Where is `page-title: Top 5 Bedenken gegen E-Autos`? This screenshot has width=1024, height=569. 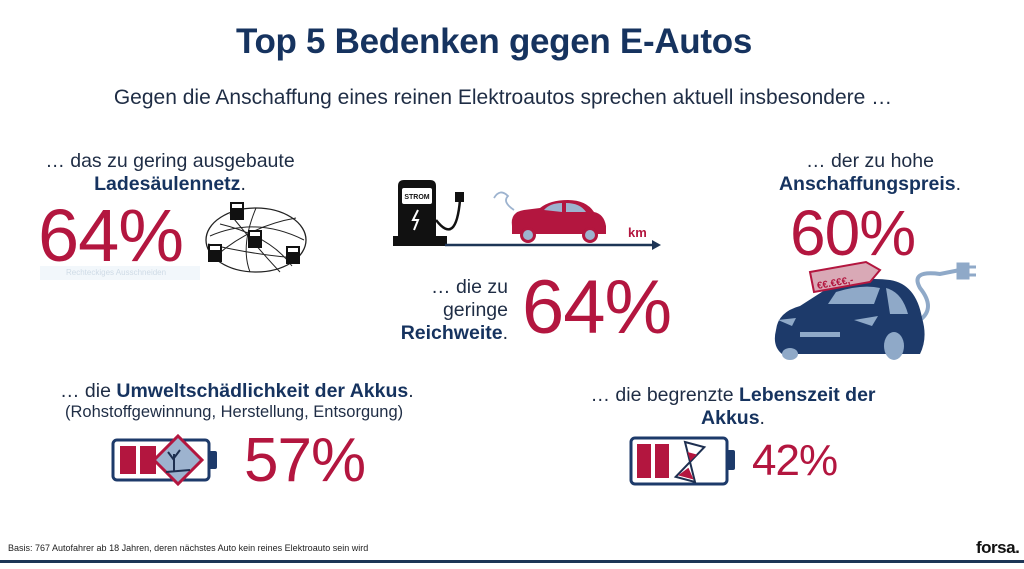 page-title: Top 5 Bedenken gegen E-Autos is located at coordinates (493, 41).